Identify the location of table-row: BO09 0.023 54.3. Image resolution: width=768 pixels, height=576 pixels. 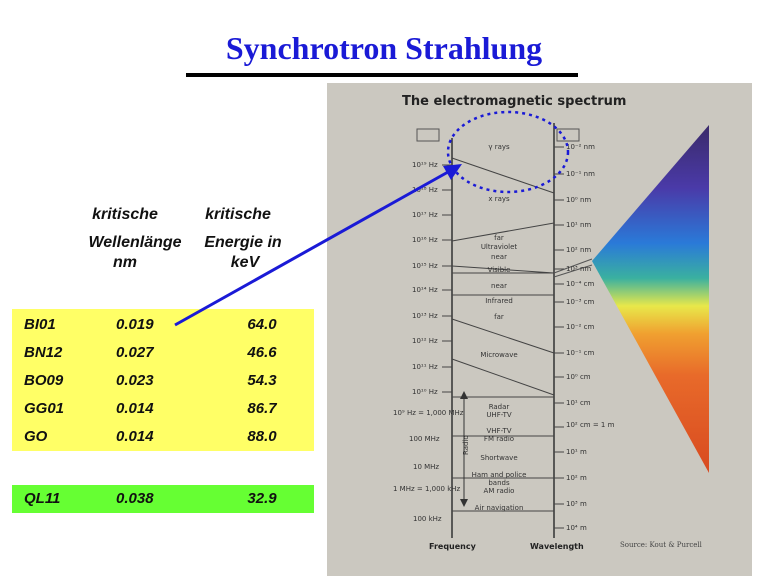
(163, 381).